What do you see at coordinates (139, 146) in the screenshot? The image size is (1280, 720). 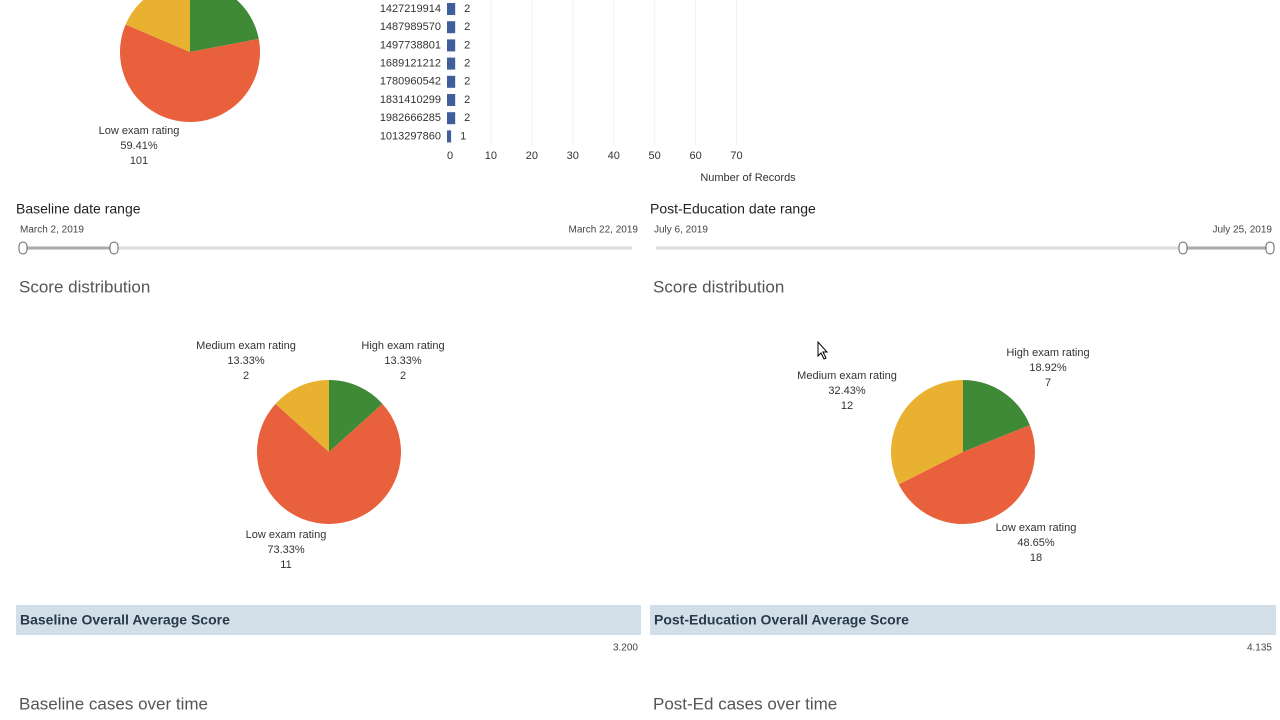 I see `slice-percent: 59.41%` at bounding box center [139, 146].